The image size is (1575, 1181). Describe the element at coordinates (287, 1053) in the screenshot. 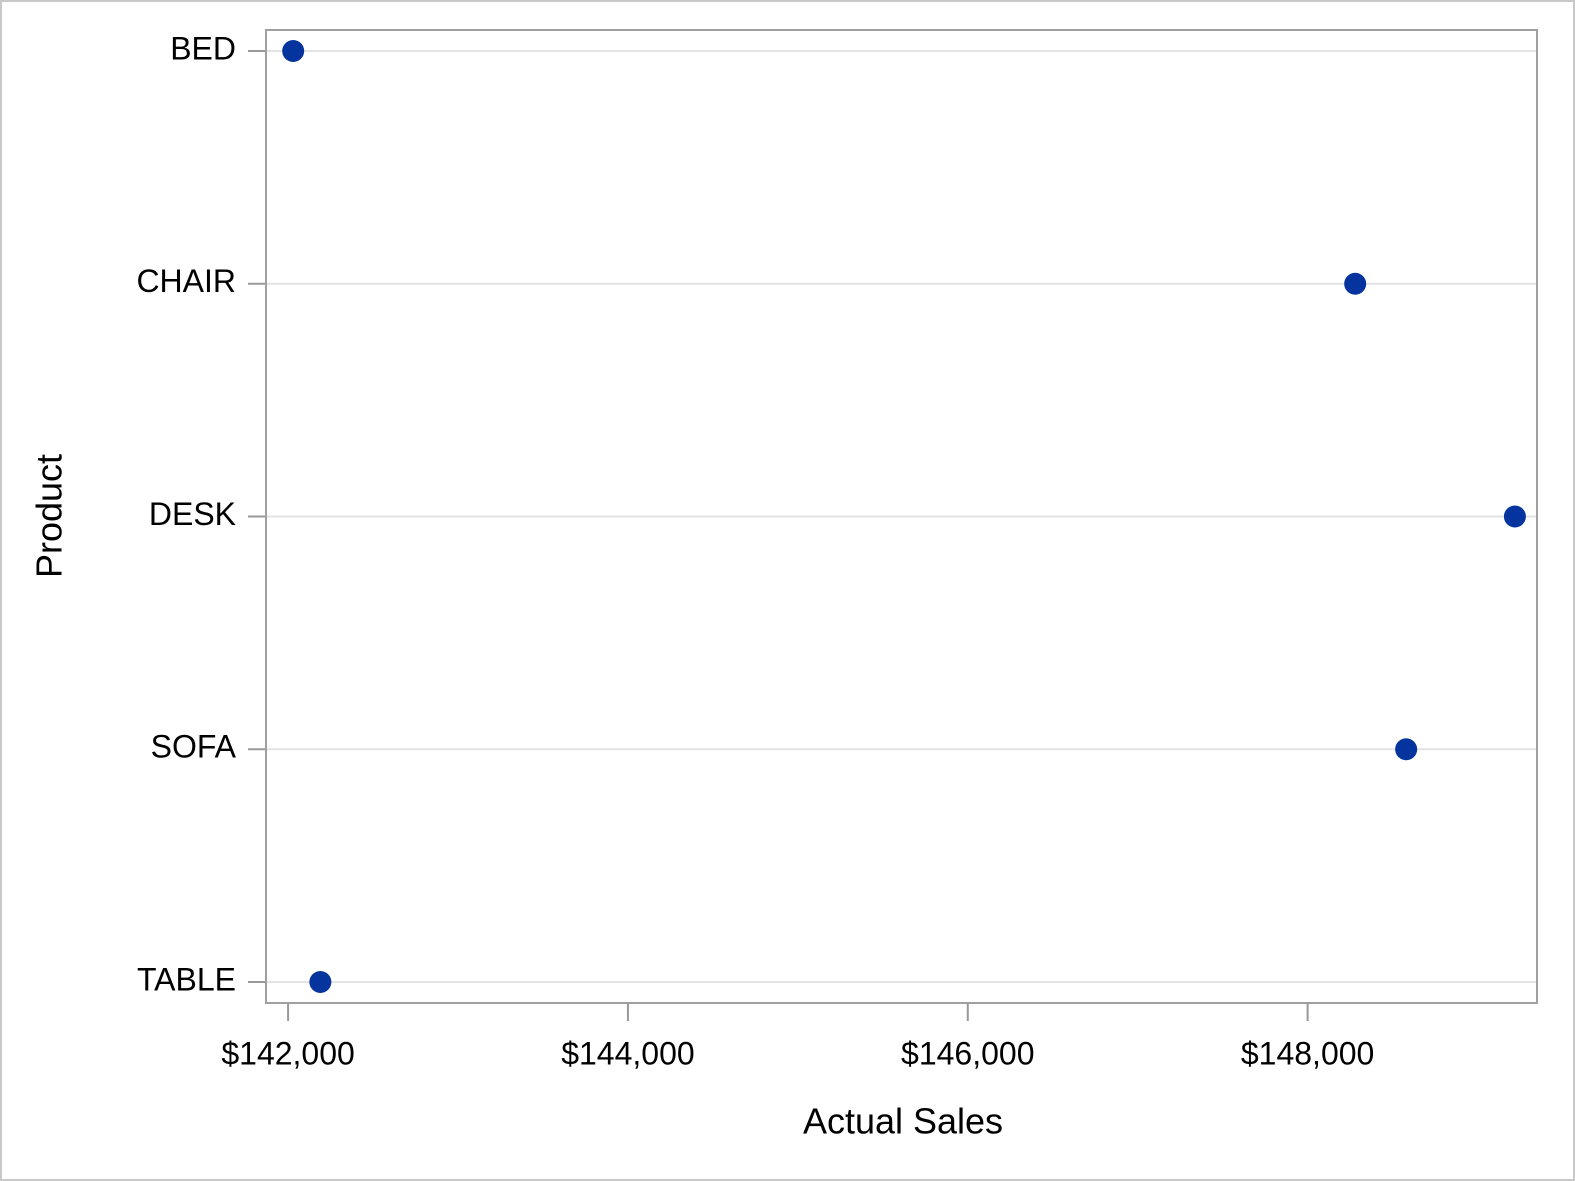

I see `x-tick-label: $142,000` at that location.